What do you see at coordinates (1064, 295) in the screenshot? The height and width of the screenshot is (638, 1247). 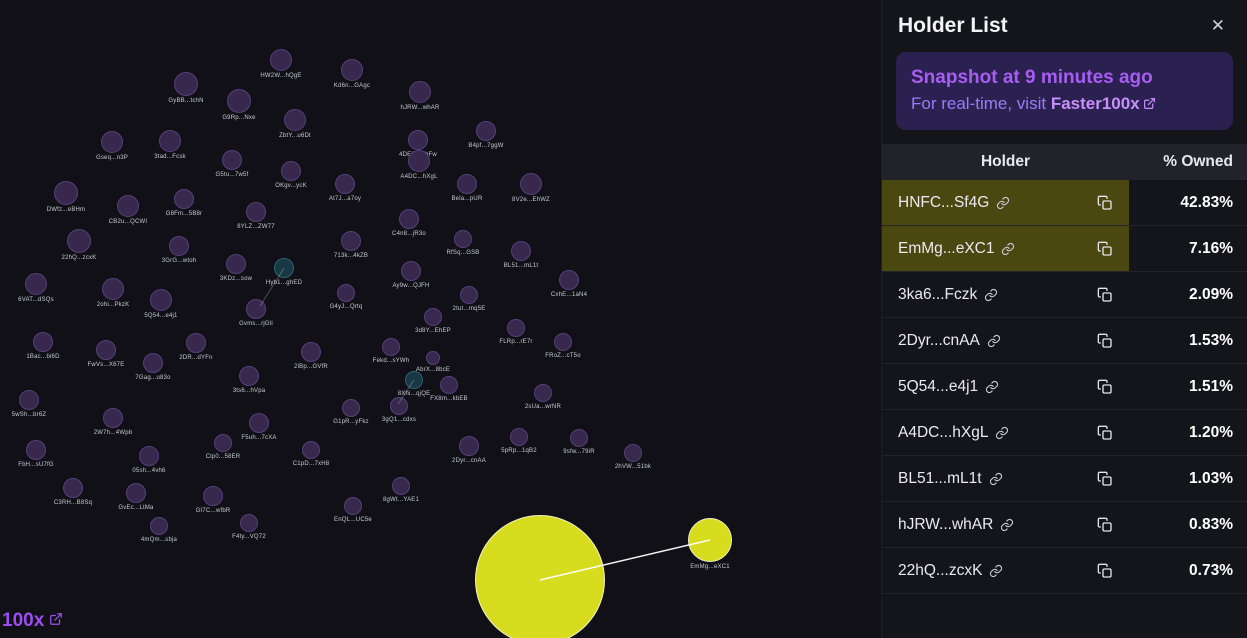 I see `holder-row: 3ka6...Fczk 2.09%` at bounding box center [1064, 295].